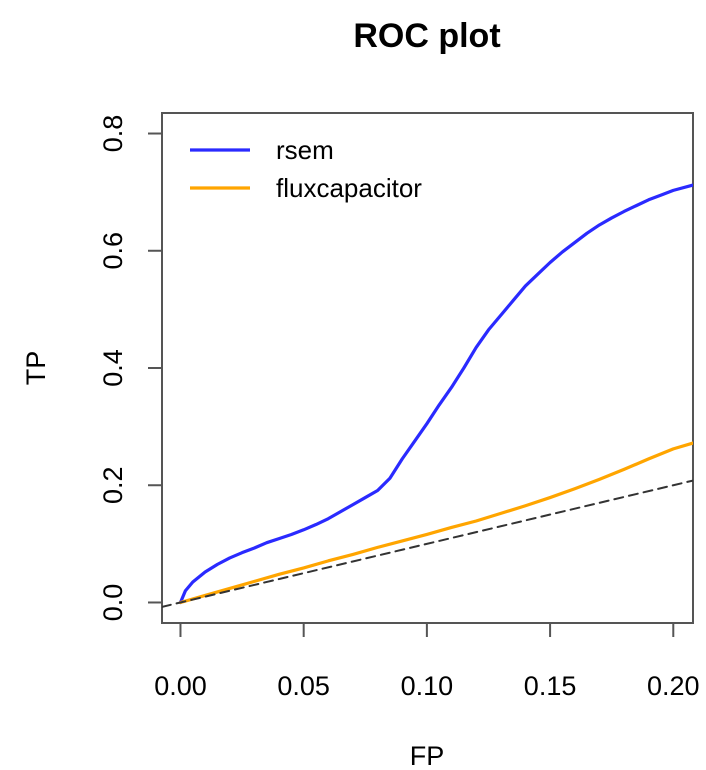 The width and height of the screenshot is (706, 770). I want to click on x-tick-label: 0.05, so click(303, 686).